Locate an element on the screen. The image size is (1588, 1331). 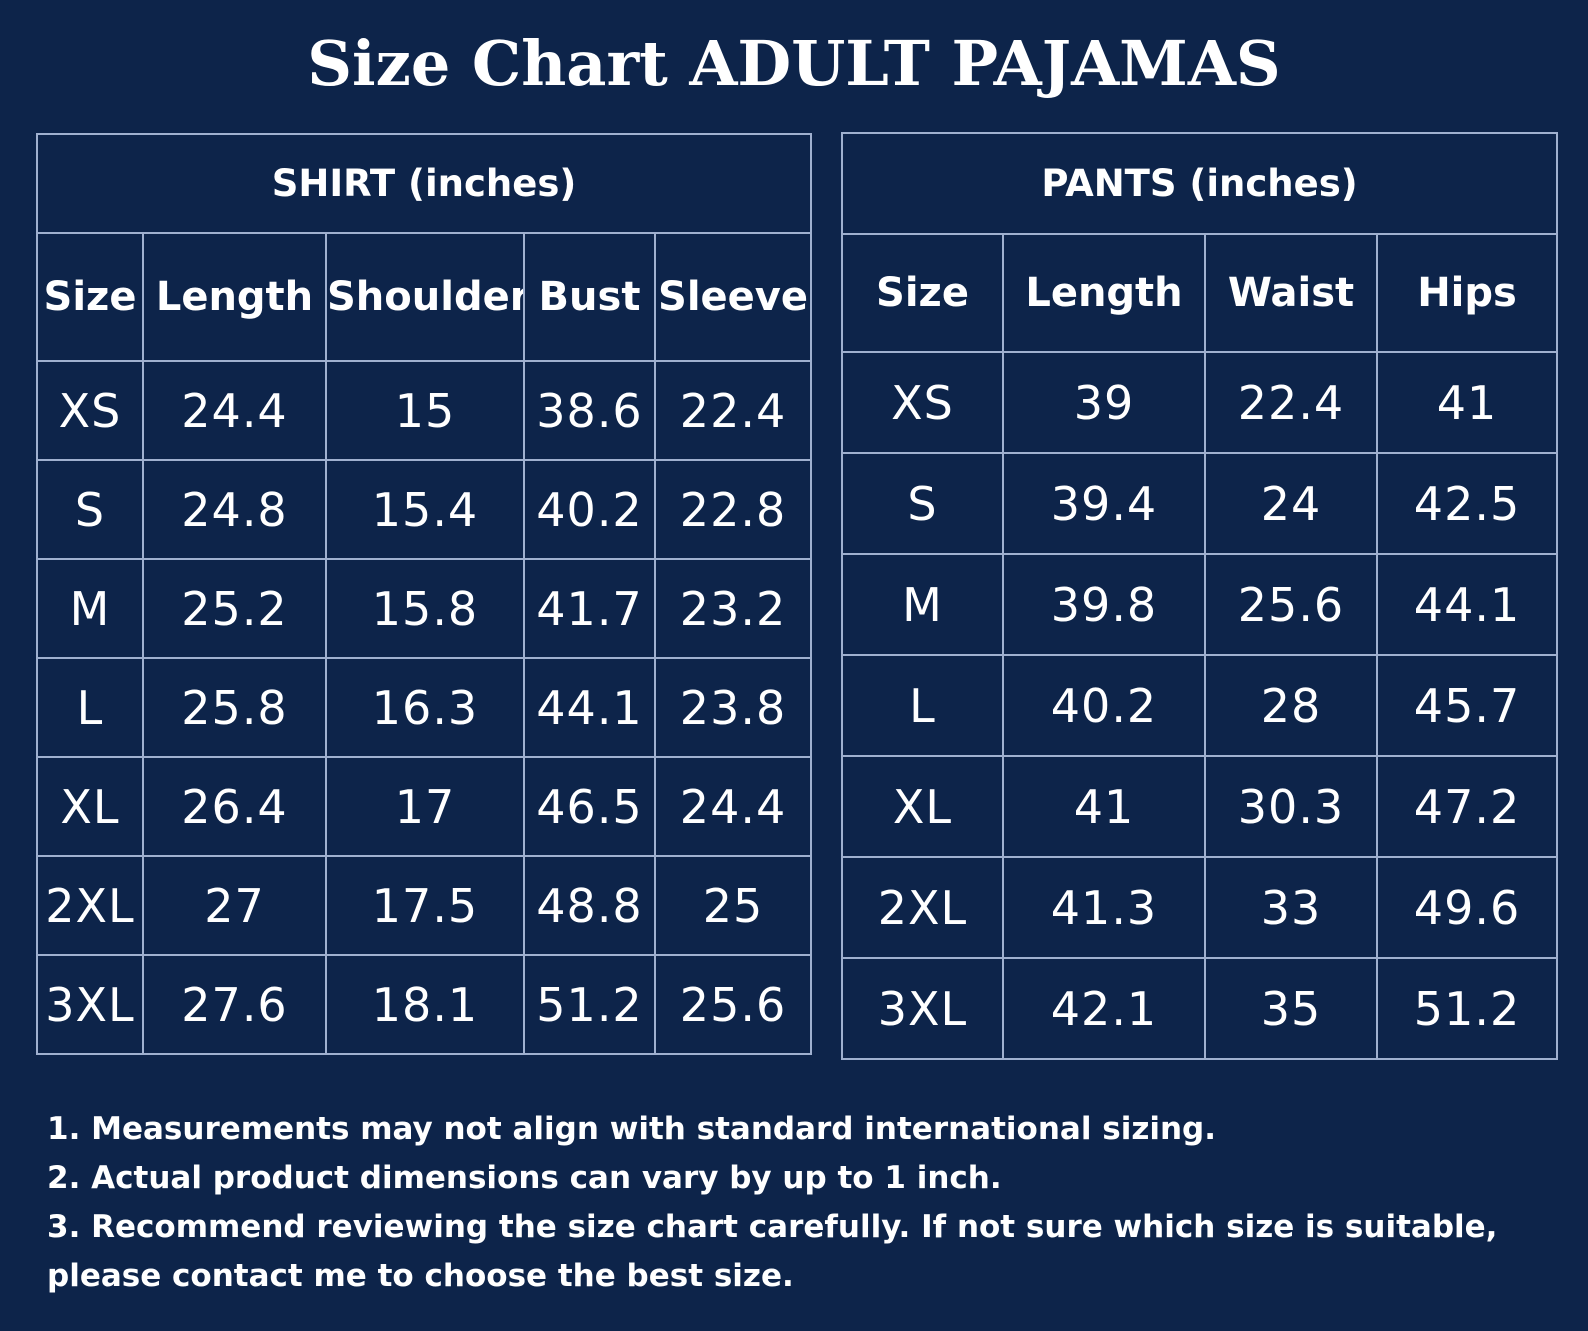
table-row: 3XL 42.1 35 51.2 is located at coordinates (1200, 1008).